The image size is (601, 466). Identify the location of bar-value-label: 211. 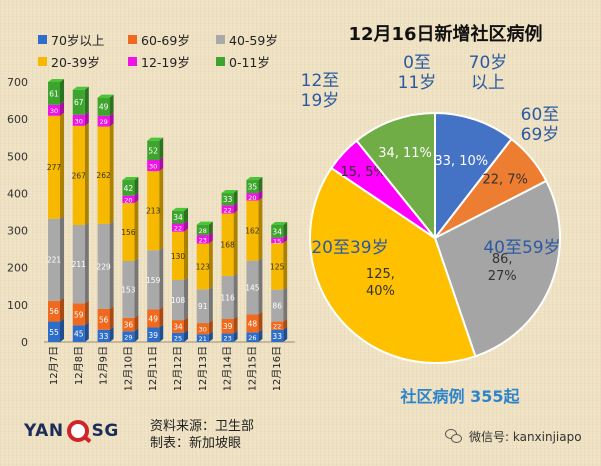
(79, 264).